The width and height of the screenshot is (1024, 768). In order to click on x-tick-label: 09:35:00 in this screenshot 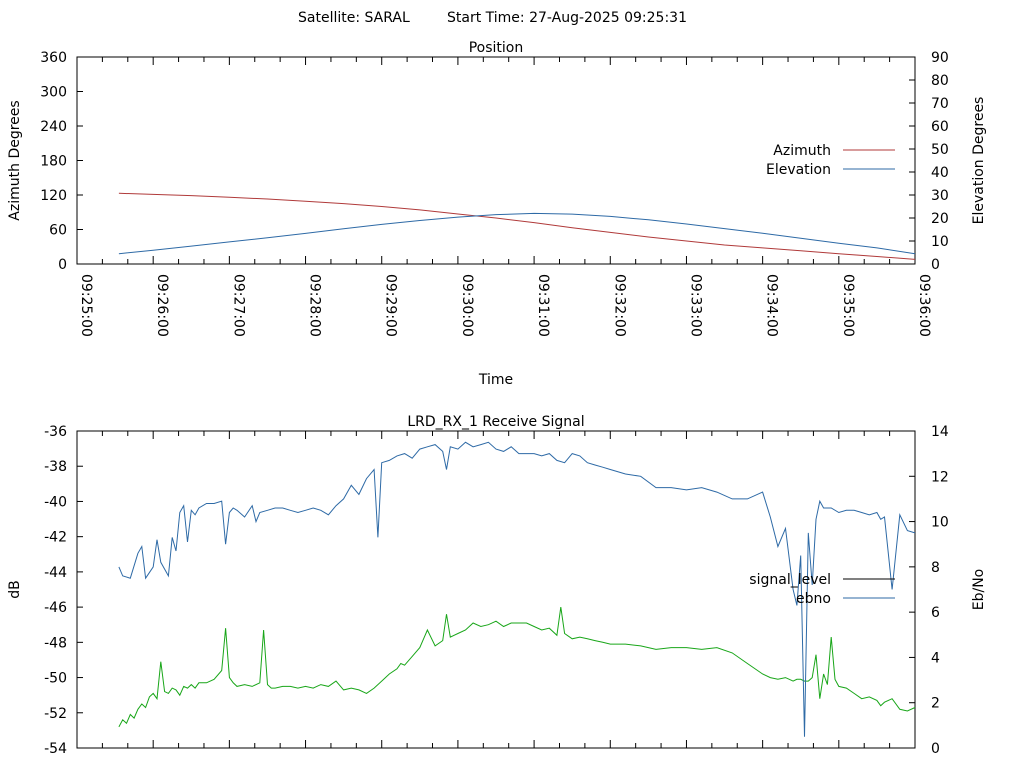, I will do `click(848, 305)`.